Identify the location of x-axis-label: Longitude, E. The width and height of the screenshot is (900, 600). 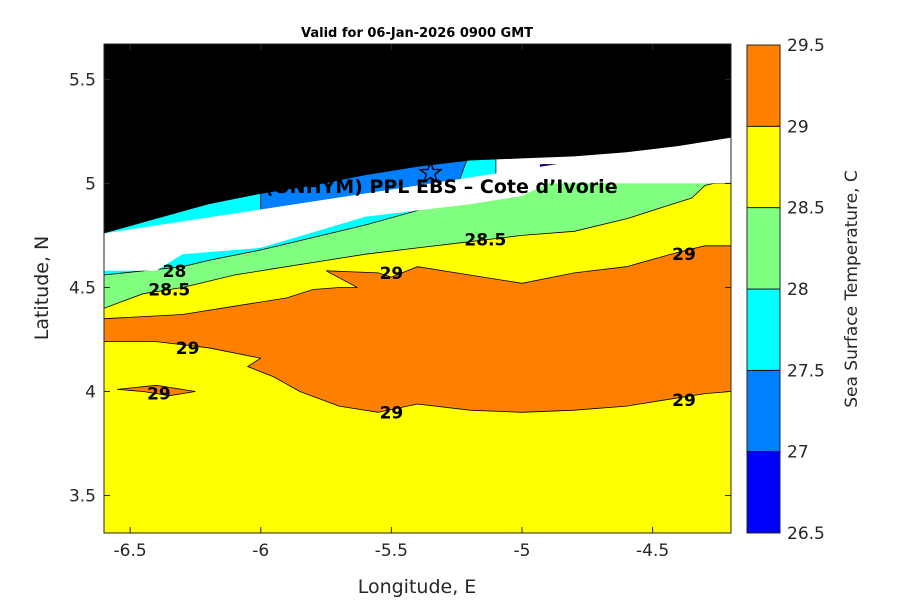
(417, 587).